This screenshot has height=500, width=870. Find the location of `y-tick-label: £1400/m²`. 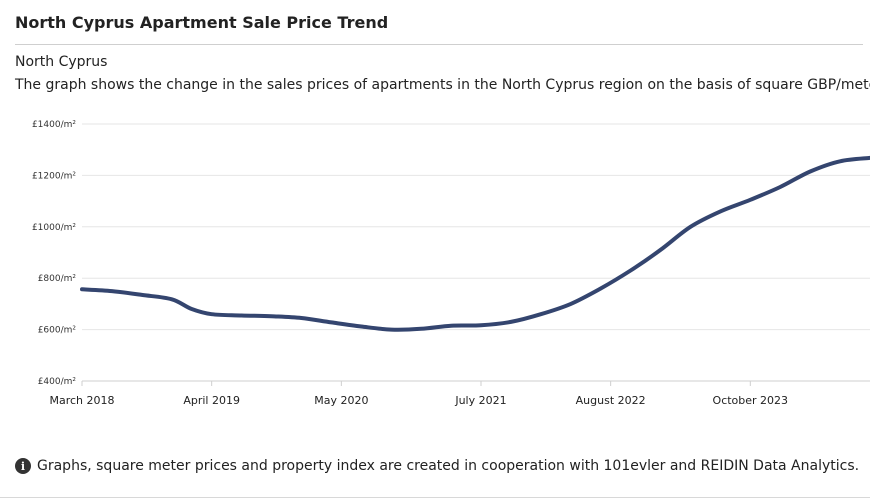

y-tick-label: £1400/m² is located at coordinates (54, 125).